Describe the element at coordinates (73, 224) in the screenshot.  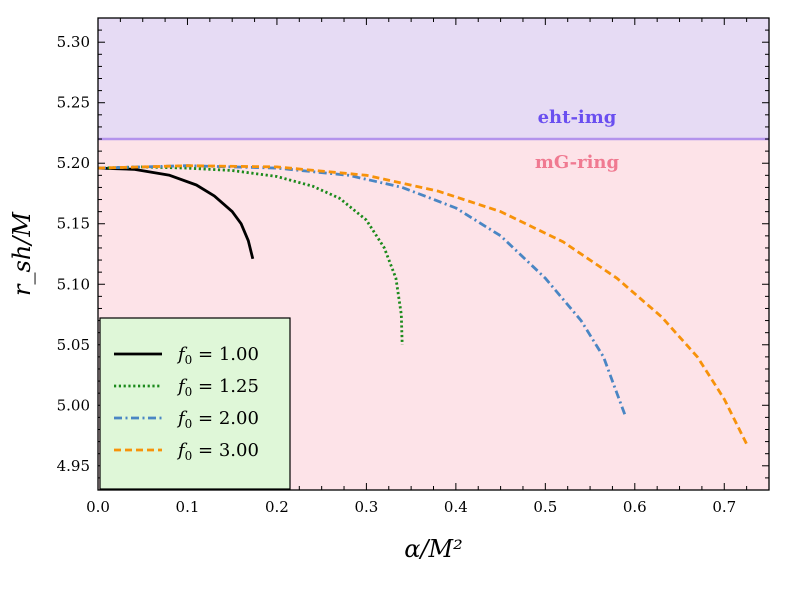
I see `y-tick-label: 5.15` at that location.